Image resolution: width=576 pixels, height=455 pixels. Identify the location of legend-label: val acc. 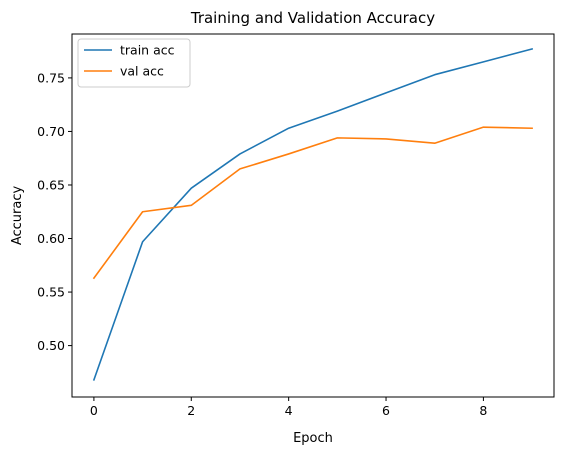
(142, 71).